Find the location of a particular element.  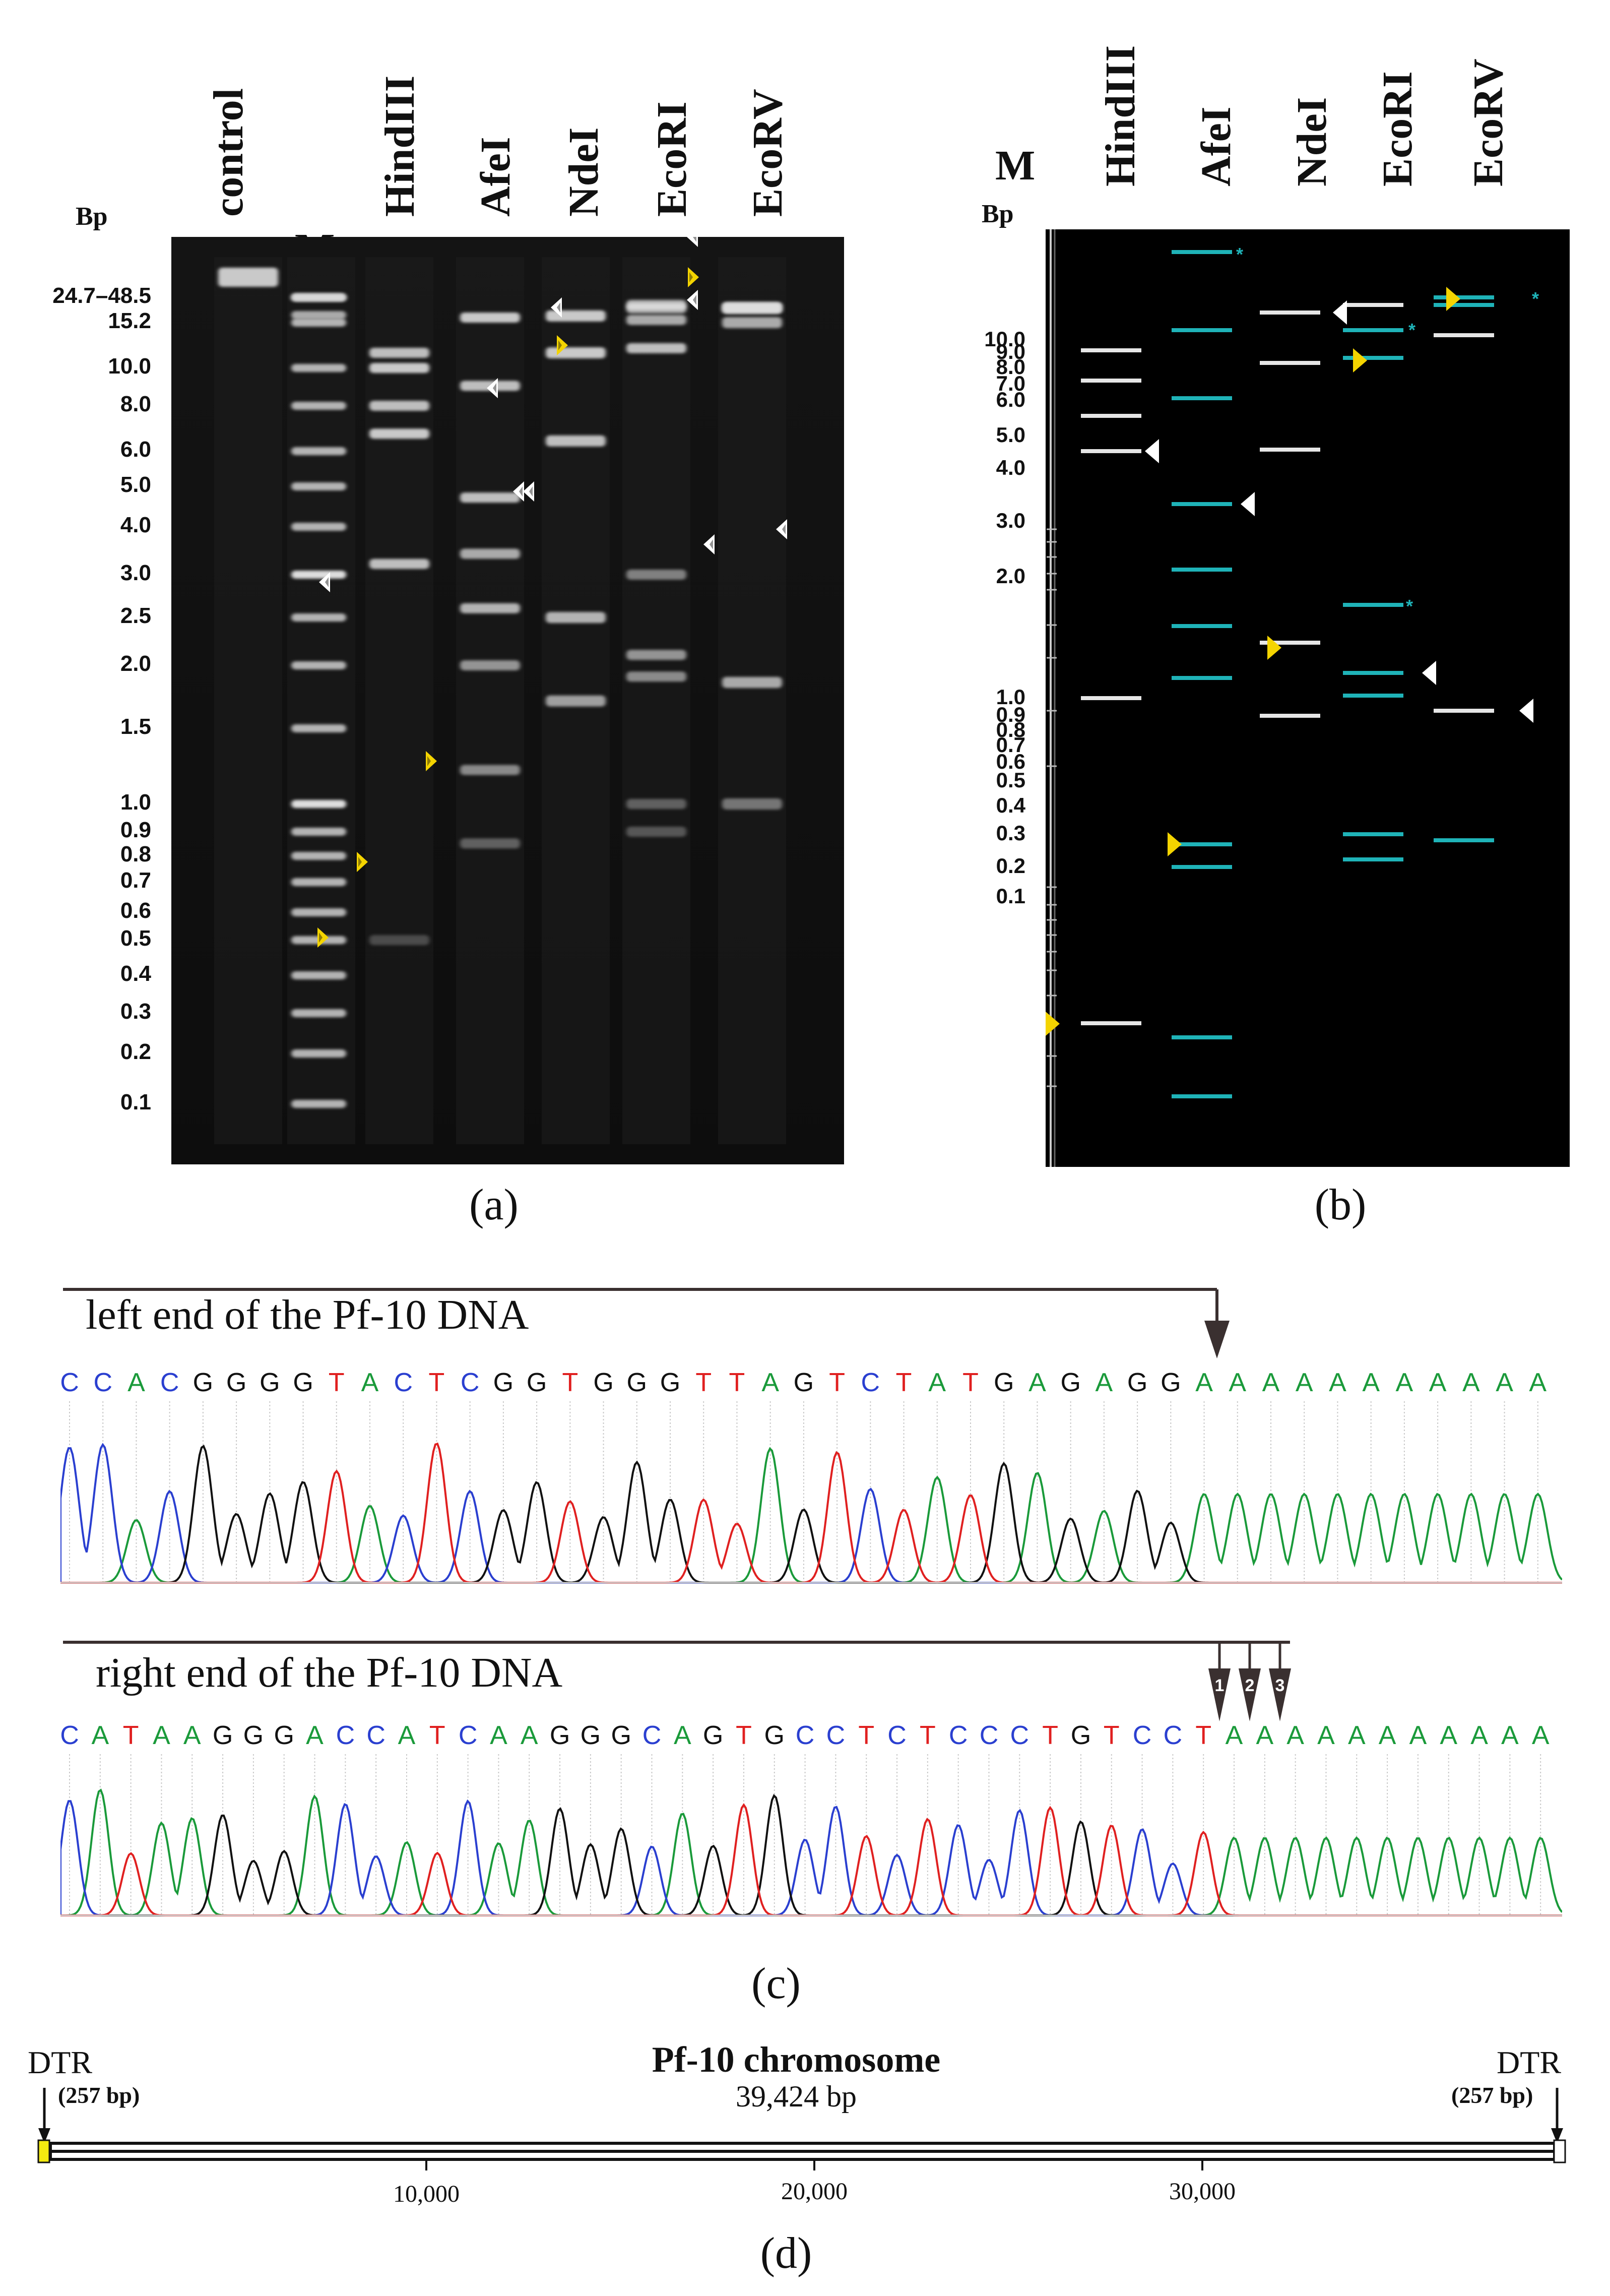

chromosome-length: 39,424 bp is located at coordinates (796, 2097).